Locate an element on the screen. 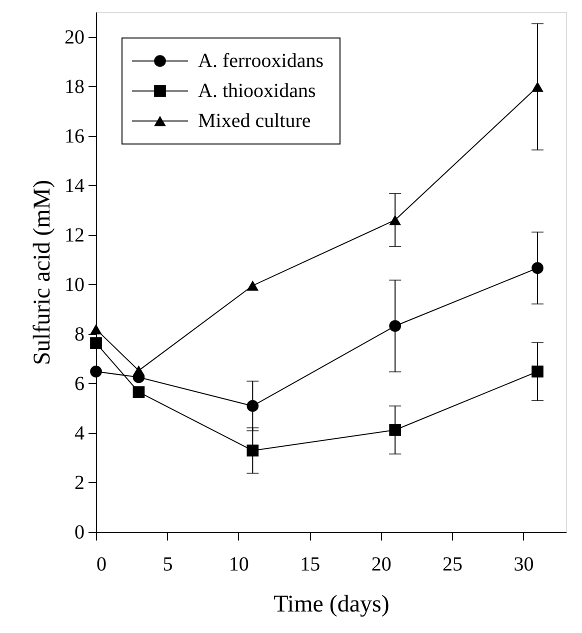 The height and width of the screenshot is (633, 582). x-tick-label: 25 is located at coordinates (452, 565).